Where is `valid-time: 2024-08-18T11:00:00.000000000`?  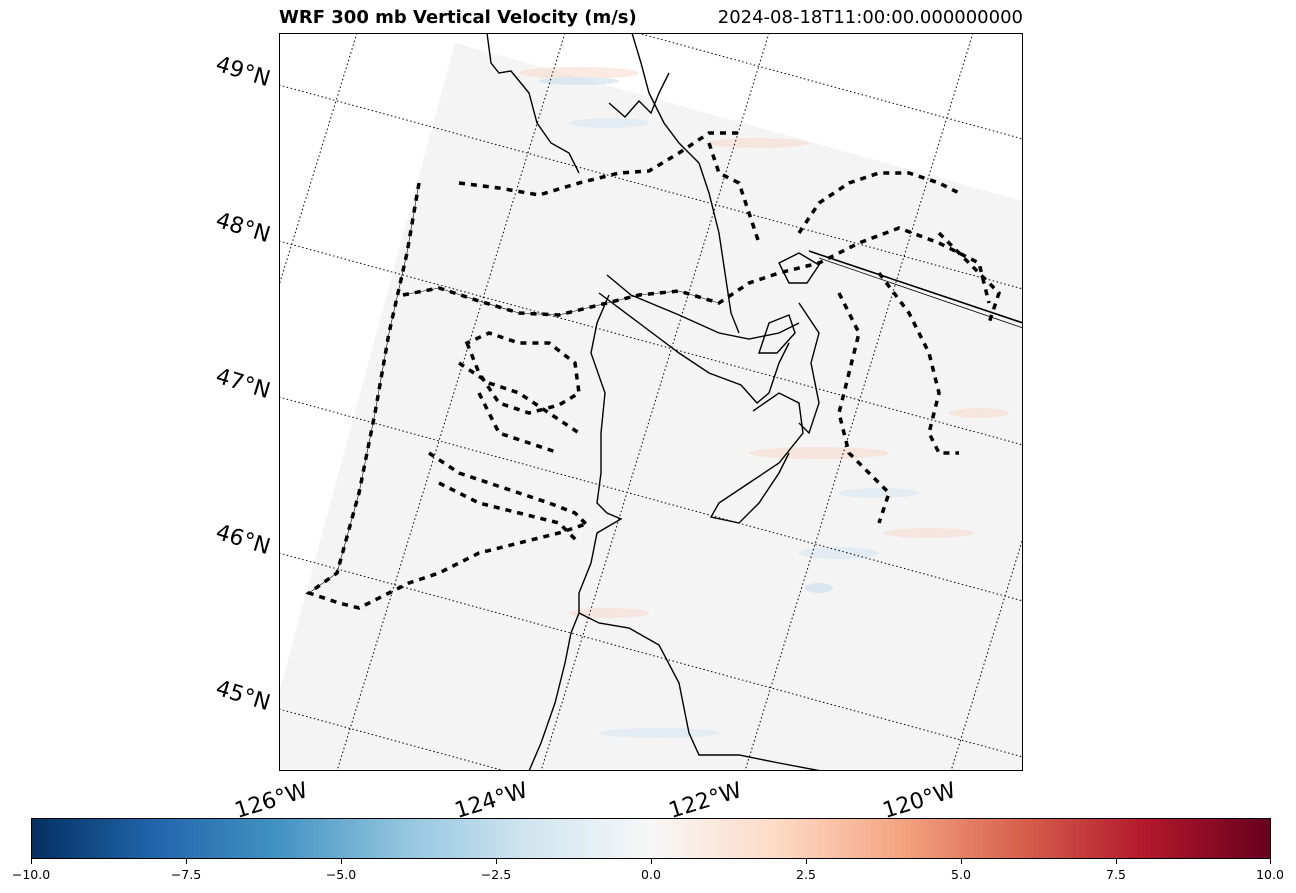 valid-time: 2024-08-18T11:00:00.000000000 is located at coordinates (870, 17).